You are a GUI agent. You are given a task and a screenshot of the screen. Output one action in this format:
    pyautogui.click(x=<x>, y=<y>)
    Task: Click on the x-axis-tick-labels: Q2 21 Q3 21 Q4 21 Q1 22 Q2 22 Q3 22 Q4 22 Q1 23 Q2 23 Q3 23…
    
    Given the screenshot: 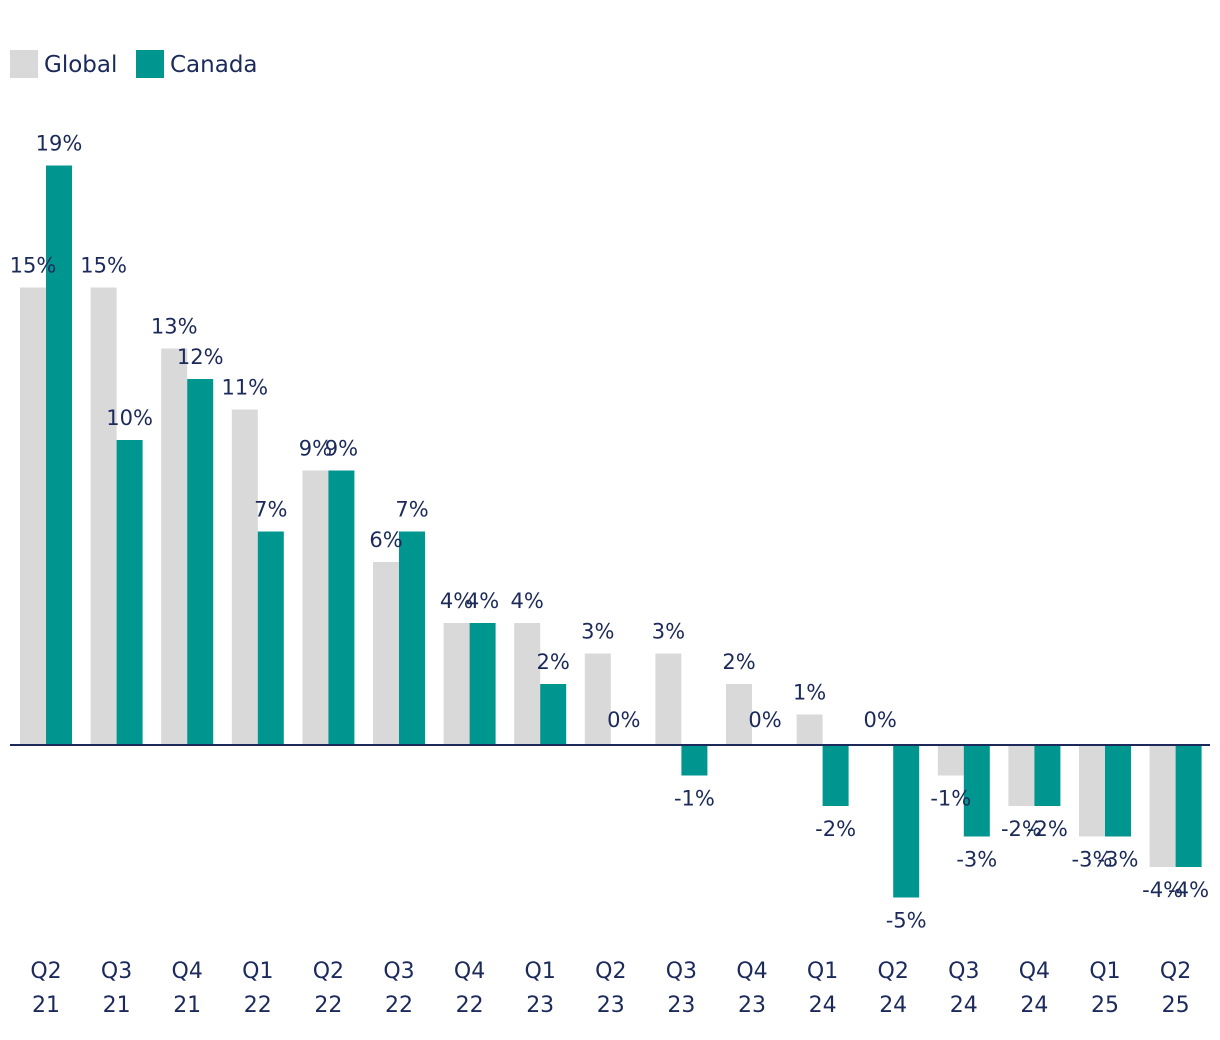 What is the action you would take?
    pyautogui.click(x=610, y=988)
    